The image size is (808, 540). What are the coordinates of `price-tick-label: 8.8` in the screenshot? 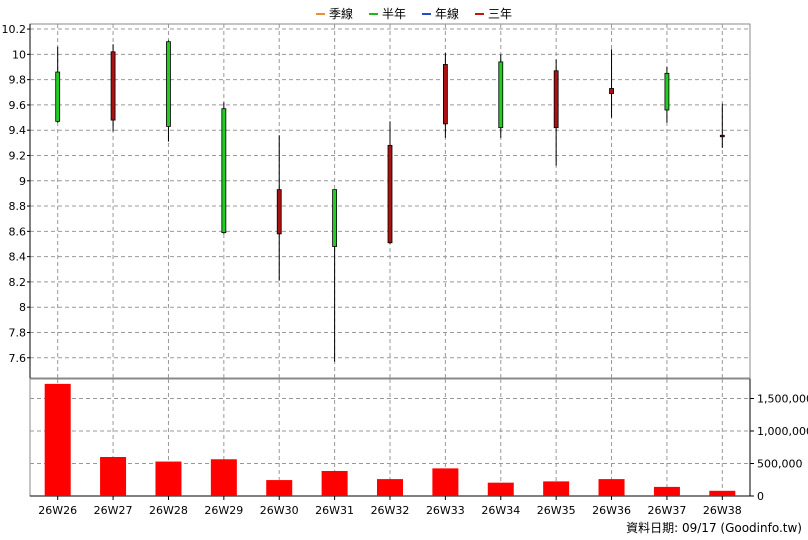 It's located at (18, 206).